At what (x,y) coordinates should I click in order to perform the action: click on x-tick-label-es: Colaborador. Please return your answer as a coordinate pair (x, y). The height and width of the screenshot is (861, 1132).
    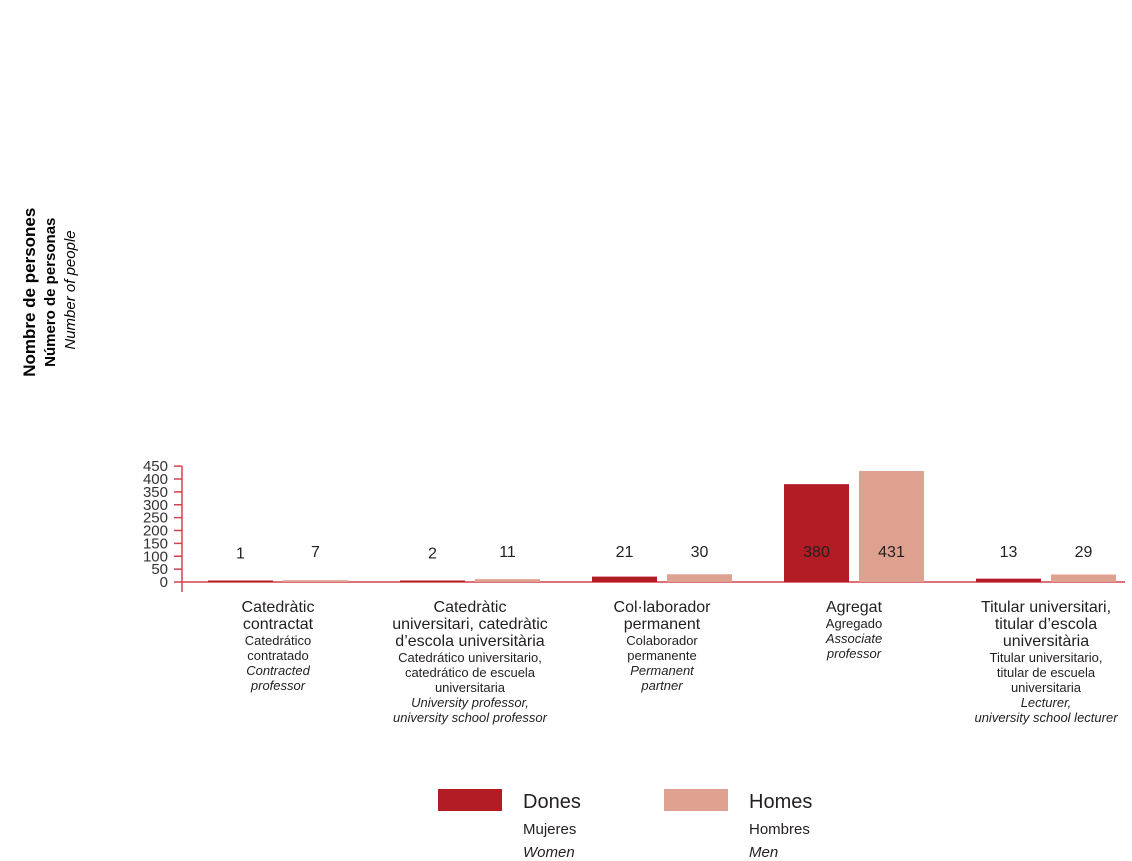
    Looking at the image, I should click on (662, 640).